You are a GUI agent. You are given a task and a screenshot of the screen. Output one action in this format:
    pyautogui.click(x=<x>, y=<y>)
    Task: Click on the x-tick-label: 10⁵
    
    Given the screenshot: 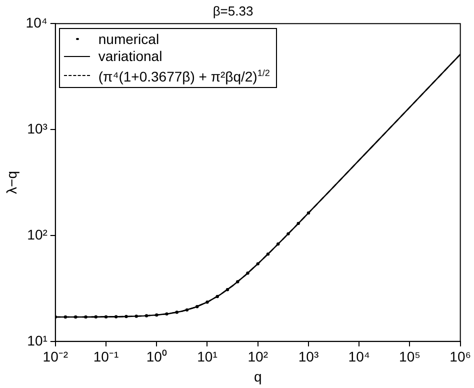 What is the action you would take?
    pyautogui.click(x=409, y=356)
    